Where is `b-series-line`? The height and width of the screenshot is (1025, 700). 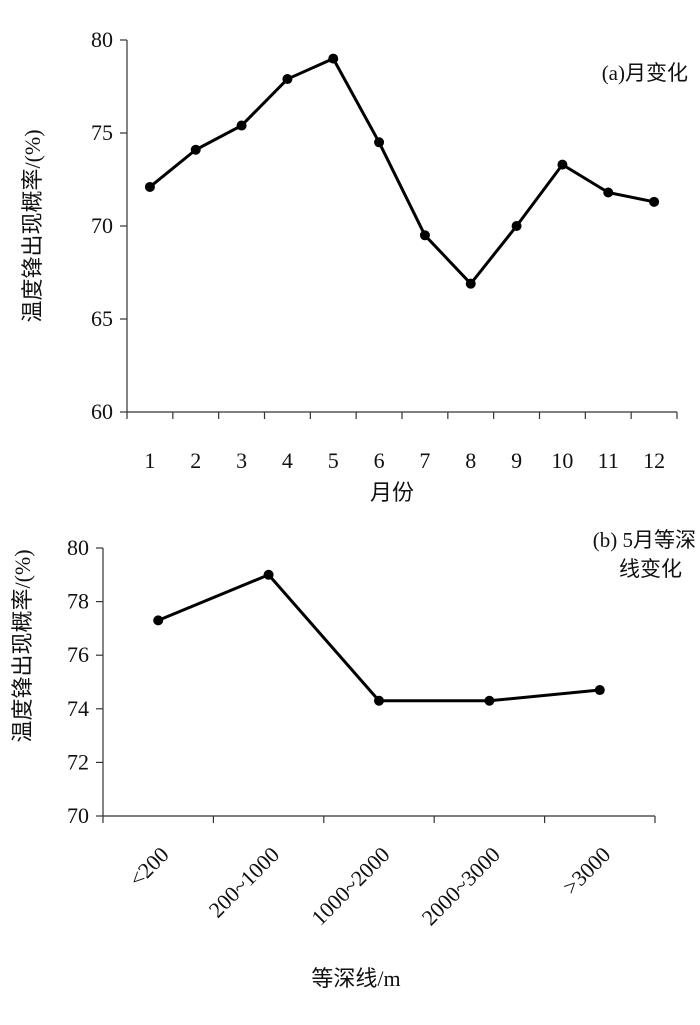
b-series-line is located at coordinates (378, 638).